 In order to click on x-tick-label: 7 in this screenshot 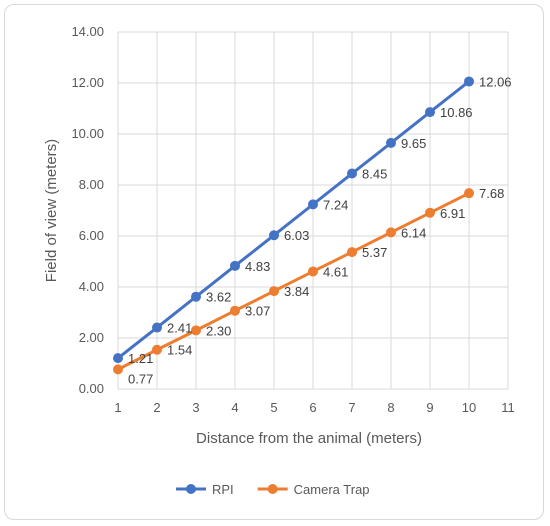, I will do `click(351, 407)`.